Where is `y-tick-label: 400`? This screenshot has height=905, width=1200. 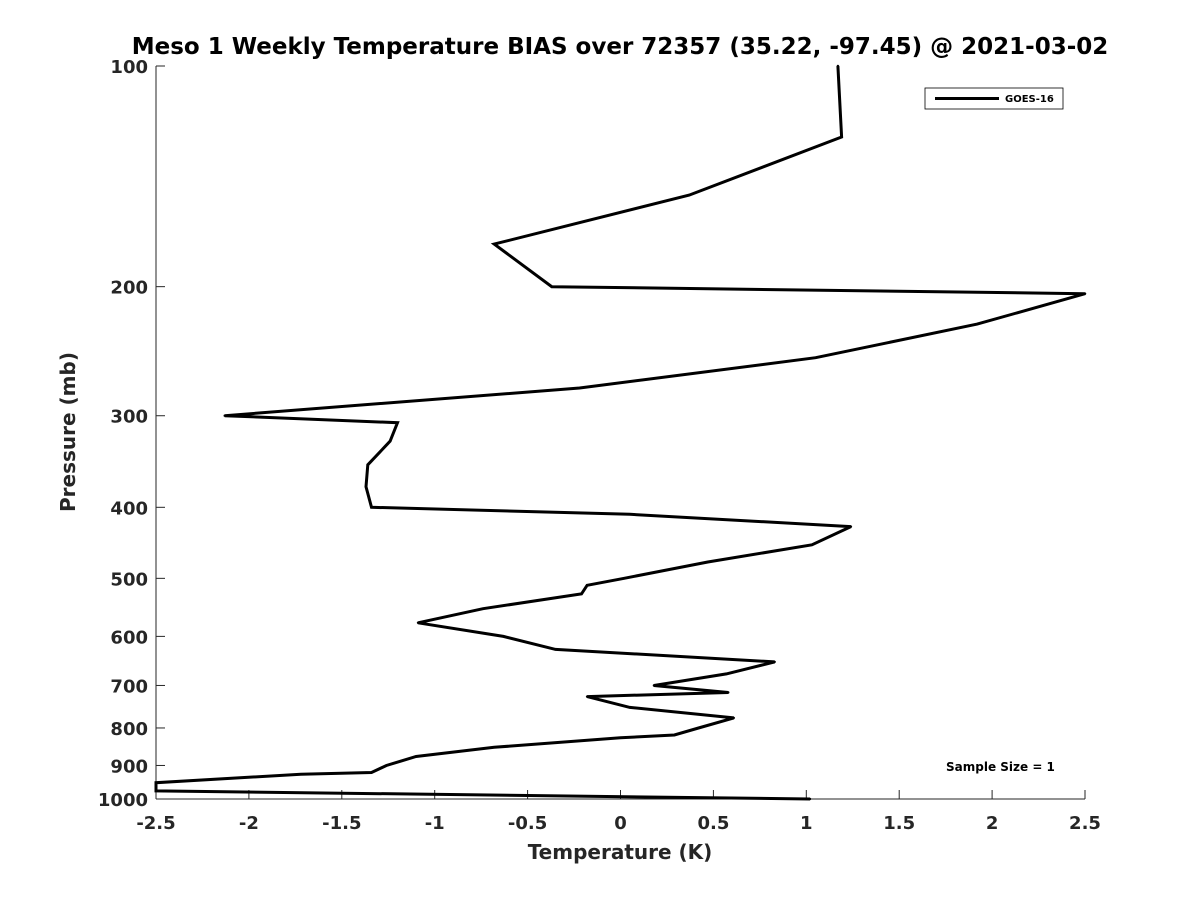 y-tick-label: 400 is located at coordinates (129, 508).